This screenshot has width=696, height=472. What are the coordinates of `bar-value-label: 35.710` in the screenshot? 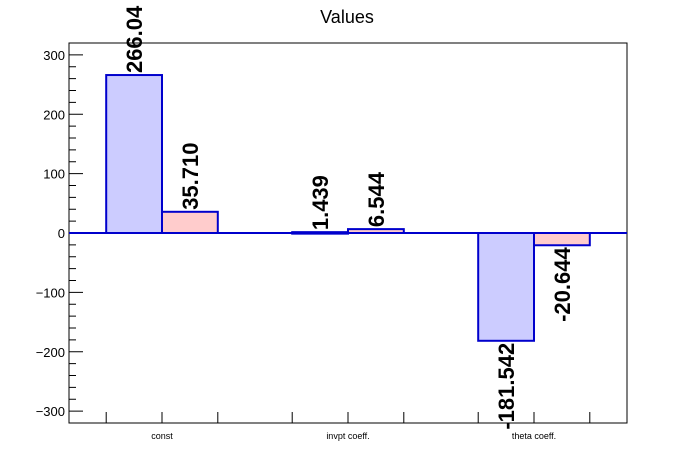 It's located at (190, 176).